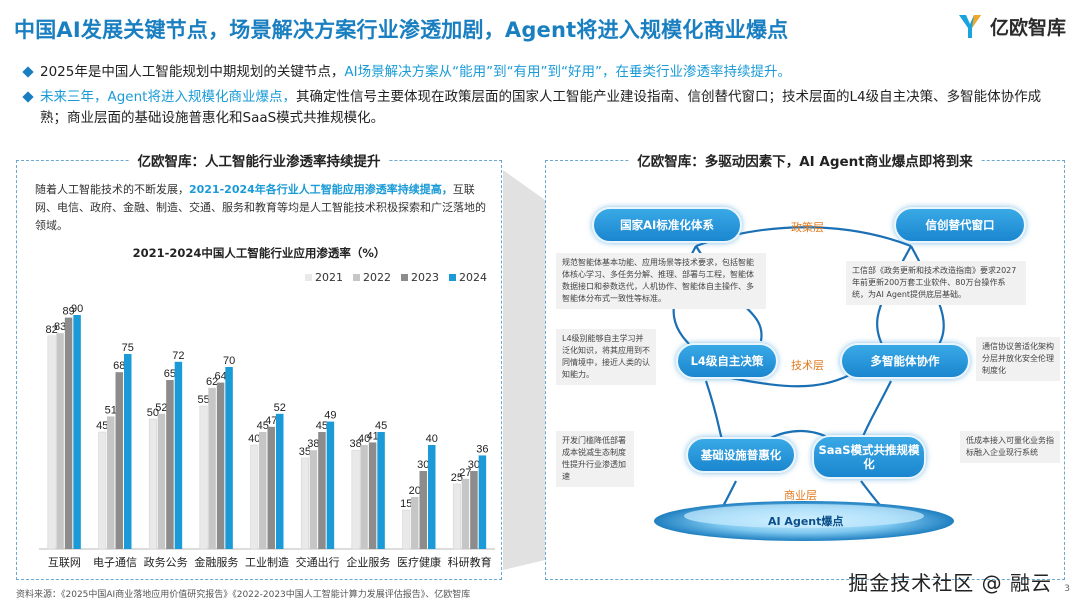  I want to click on note-saas: 低成本接入可量化业务指标融入企业现行系统, so click(1010, 447).